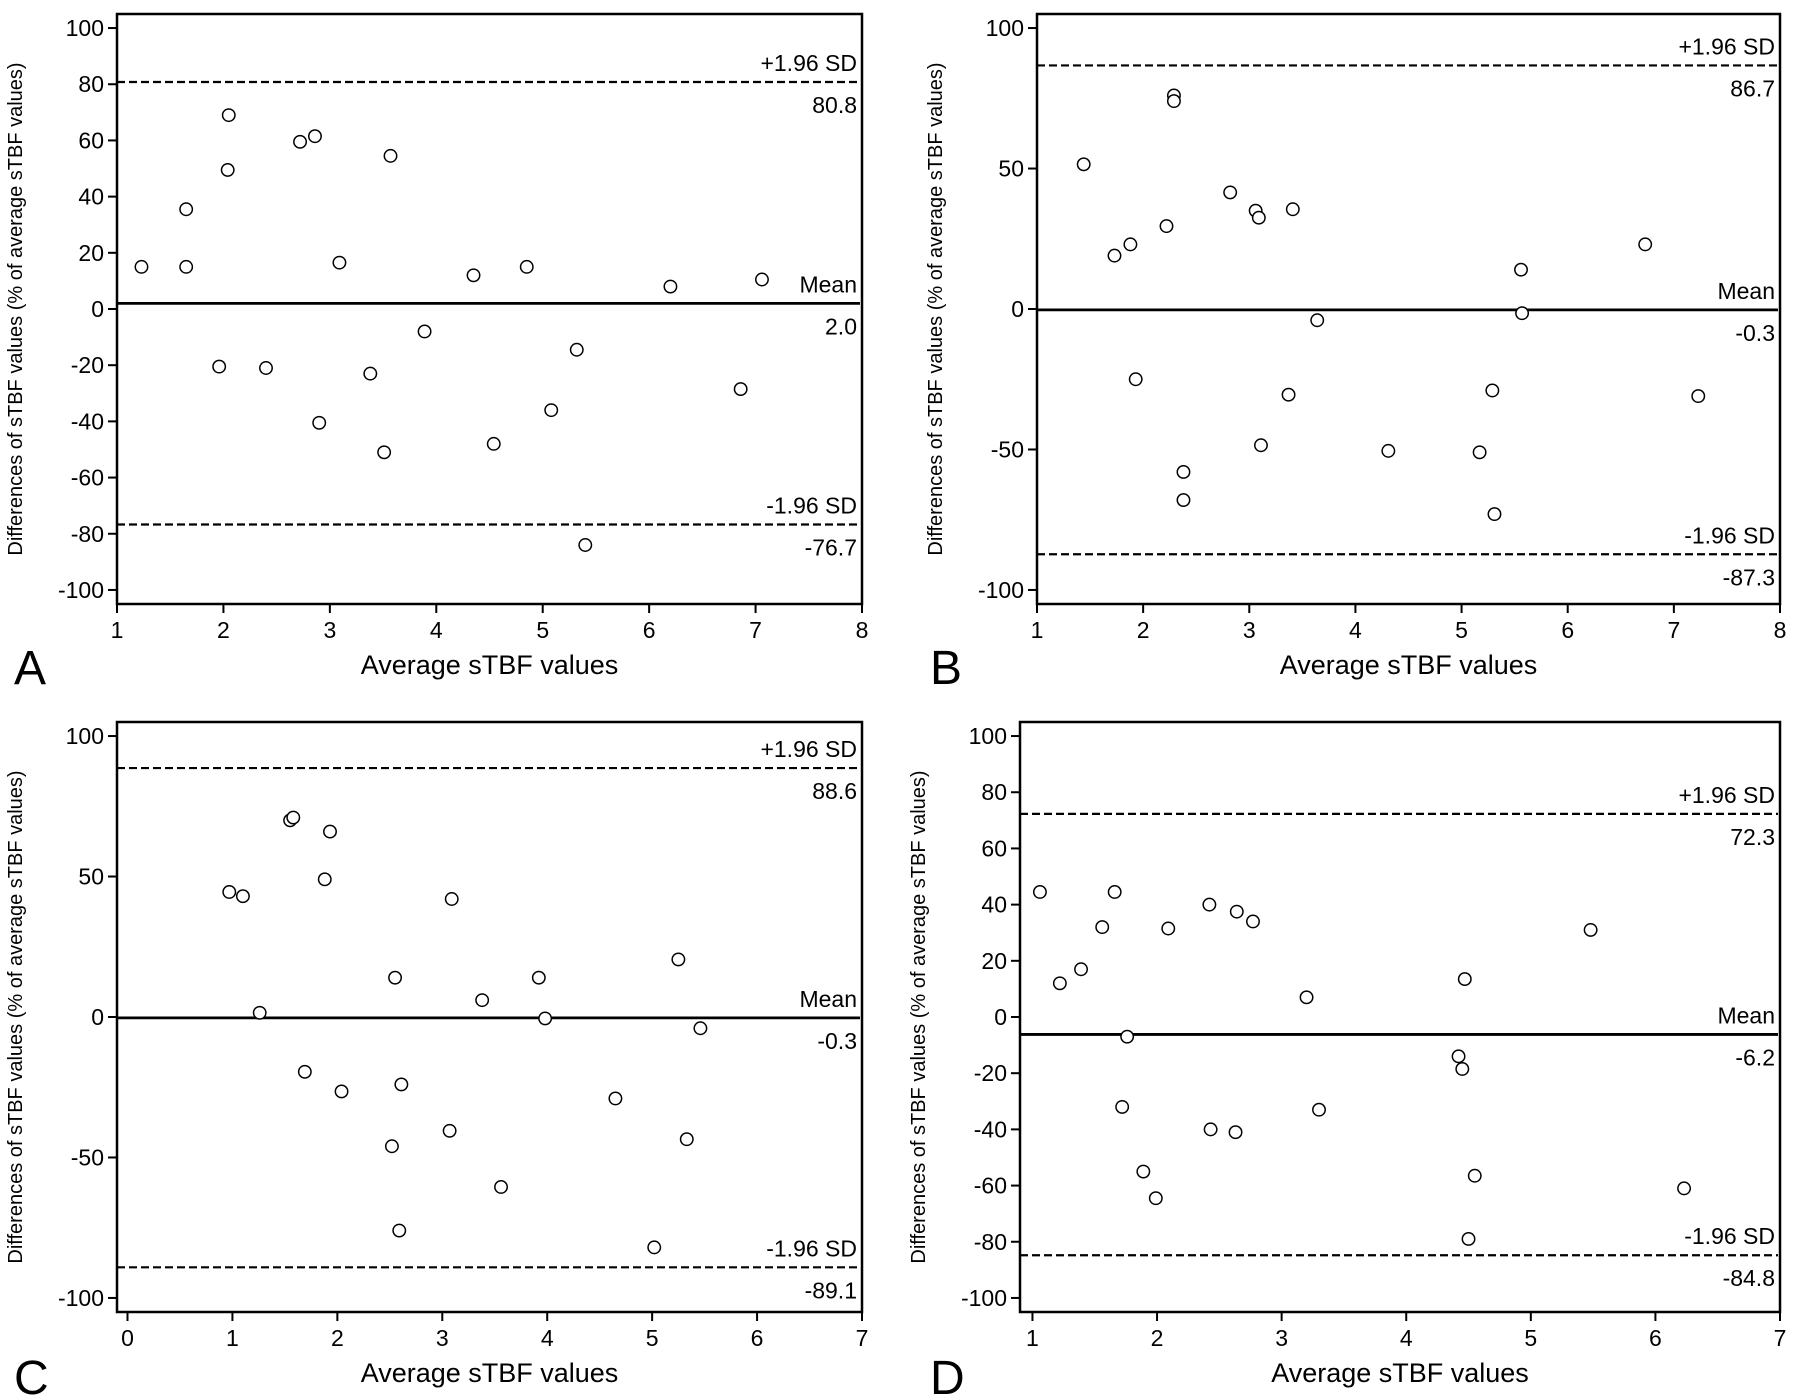 Image resolution: width=1800 pixels, height=1399 pixels. I want to click on panel-letter-d: D, so click(947, 1375).